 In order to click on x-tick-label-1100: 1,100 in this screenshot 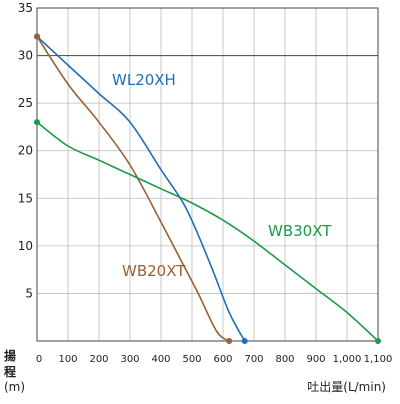, I will do `click(378, 359)`.